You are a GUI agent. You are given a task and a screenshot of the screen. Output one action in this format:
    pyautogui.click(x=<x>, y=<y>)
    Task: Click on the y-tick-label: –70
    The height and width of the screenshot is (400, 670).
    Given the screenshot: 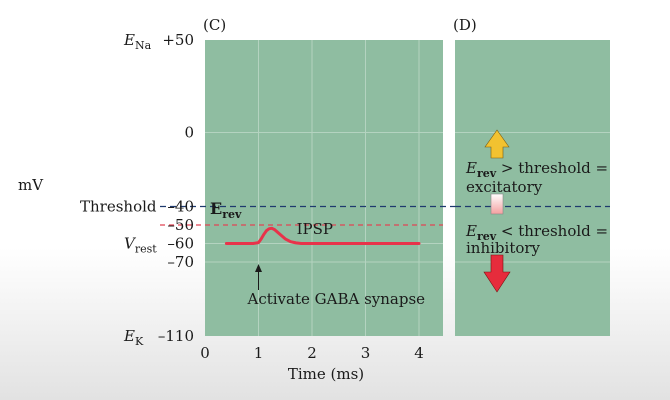 What is the action you would take?
    pyautogui.click(x=180, y=262)
    